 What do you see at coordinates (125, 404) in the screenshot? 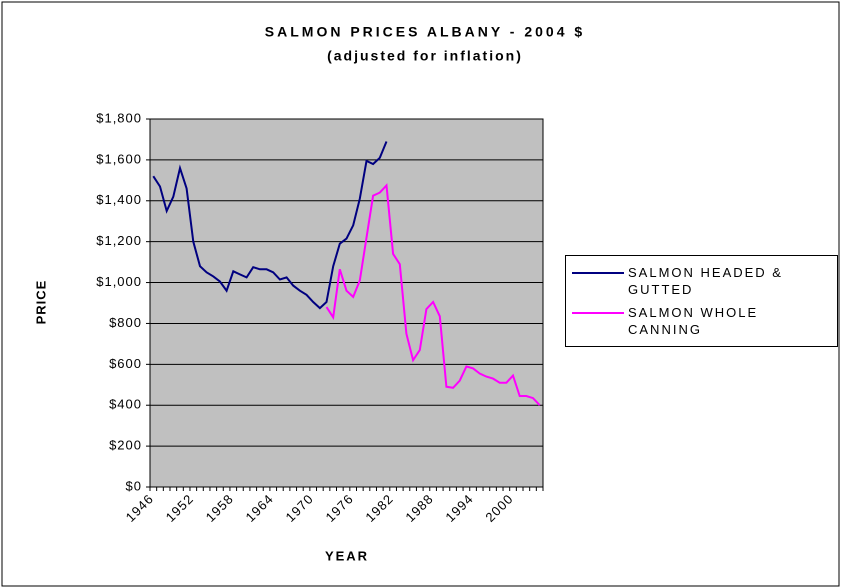
I see `y-tick-label: $400` at bounding box center [125, 404].